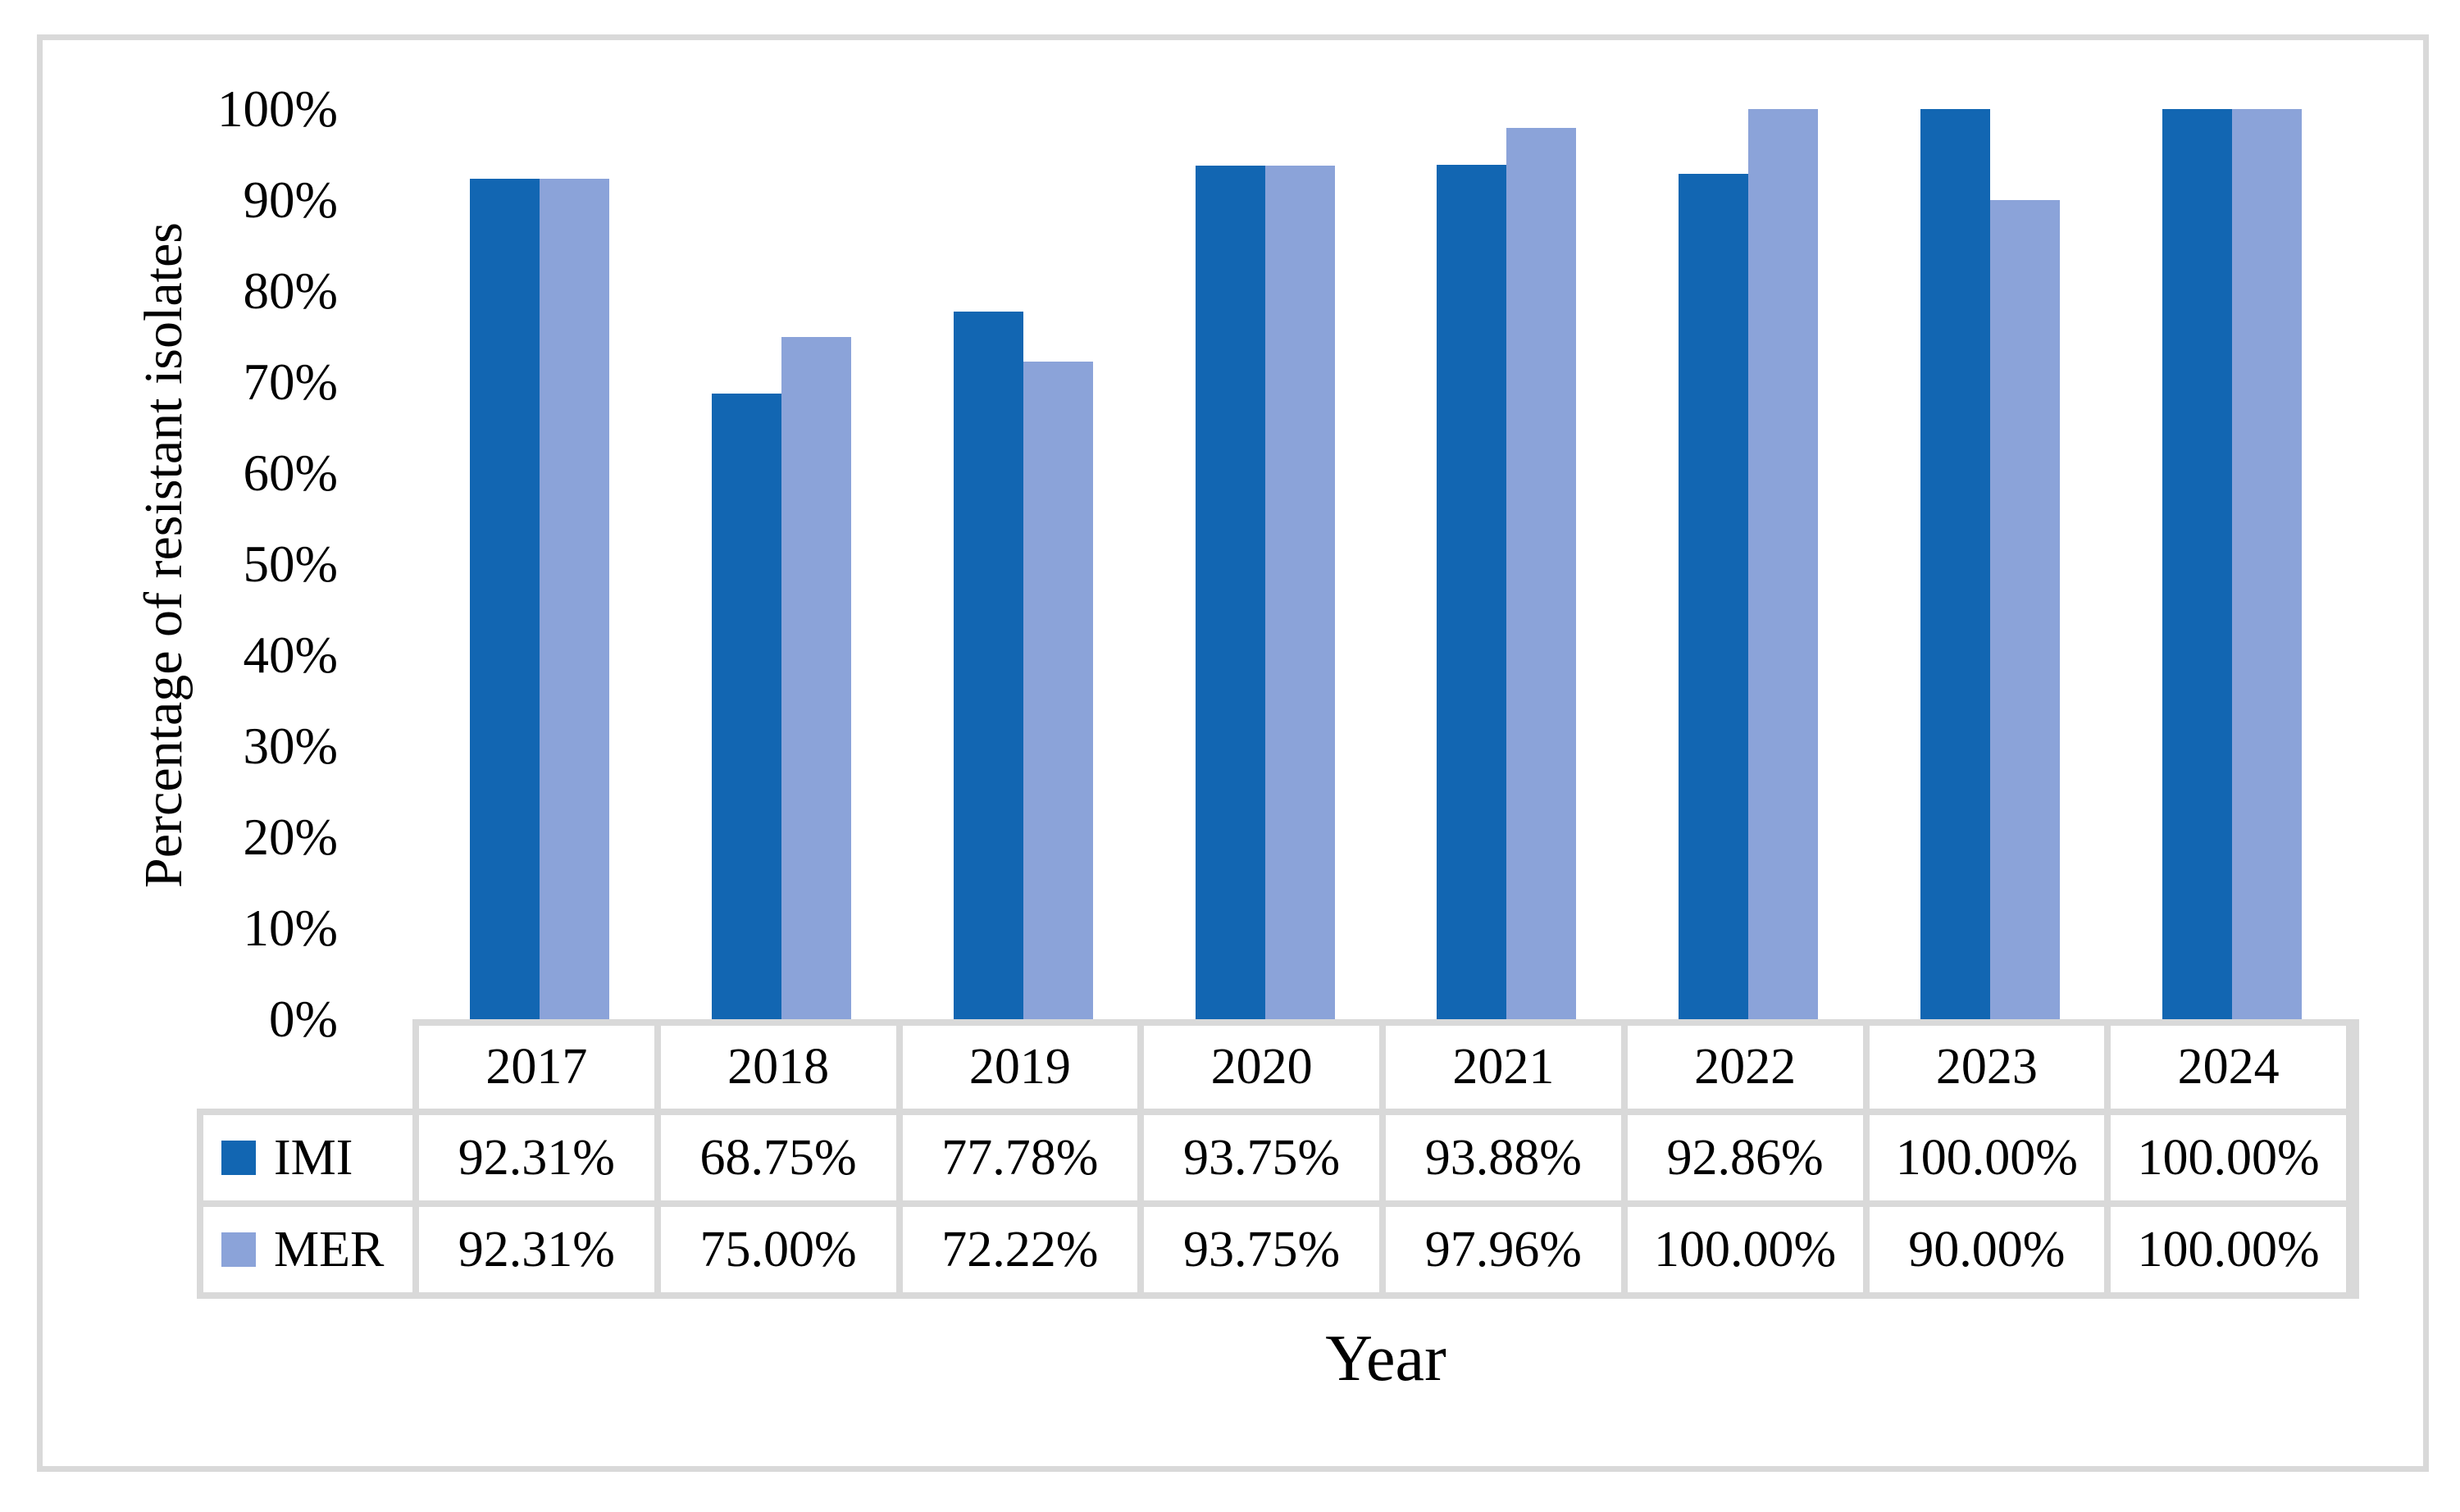  What do you see at coordinates (1058, 690) in the screenshot?
I see `bar-MER-2019` at bounding box center [1058, 690].